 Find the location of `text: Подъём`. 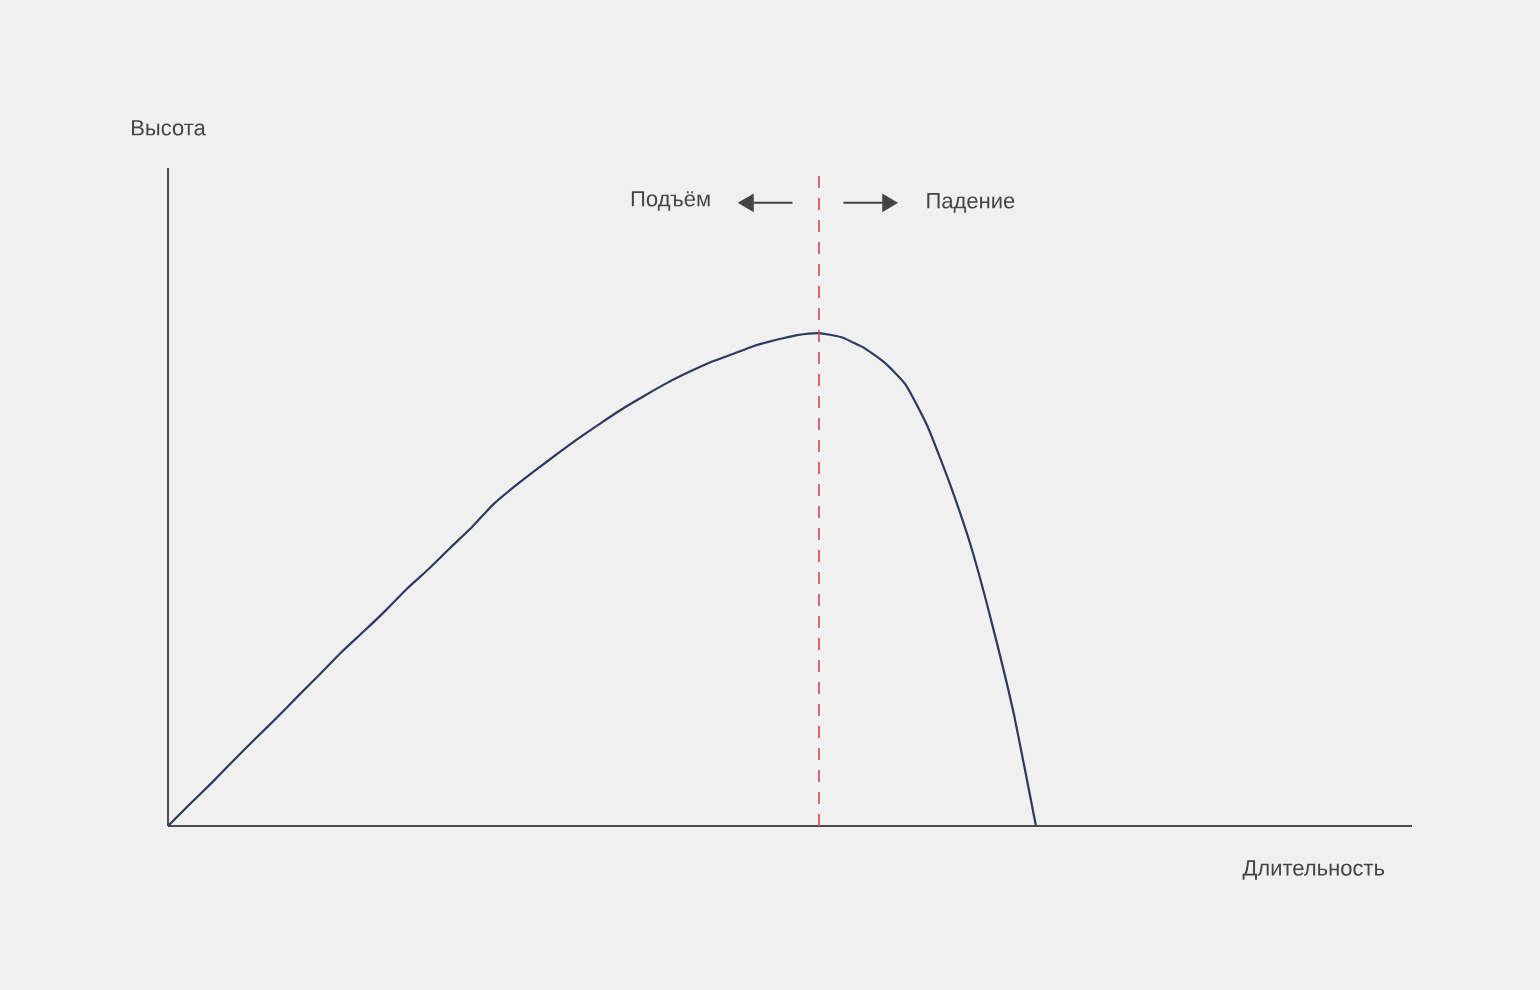

text: Подъём is located at coordinates (670, 201).